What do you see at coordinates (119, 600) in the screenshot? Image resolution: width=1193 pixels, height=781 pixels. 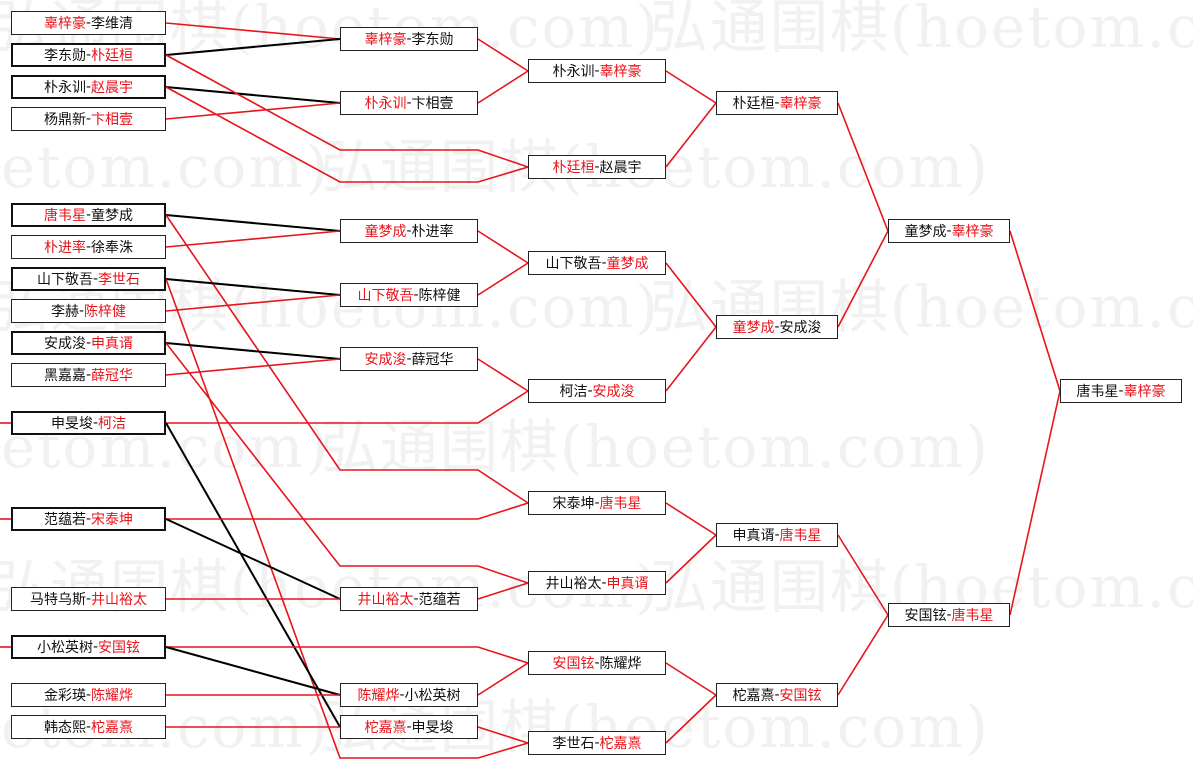 I see `player-2: 井山裕太` at bounding box center [119, 600].